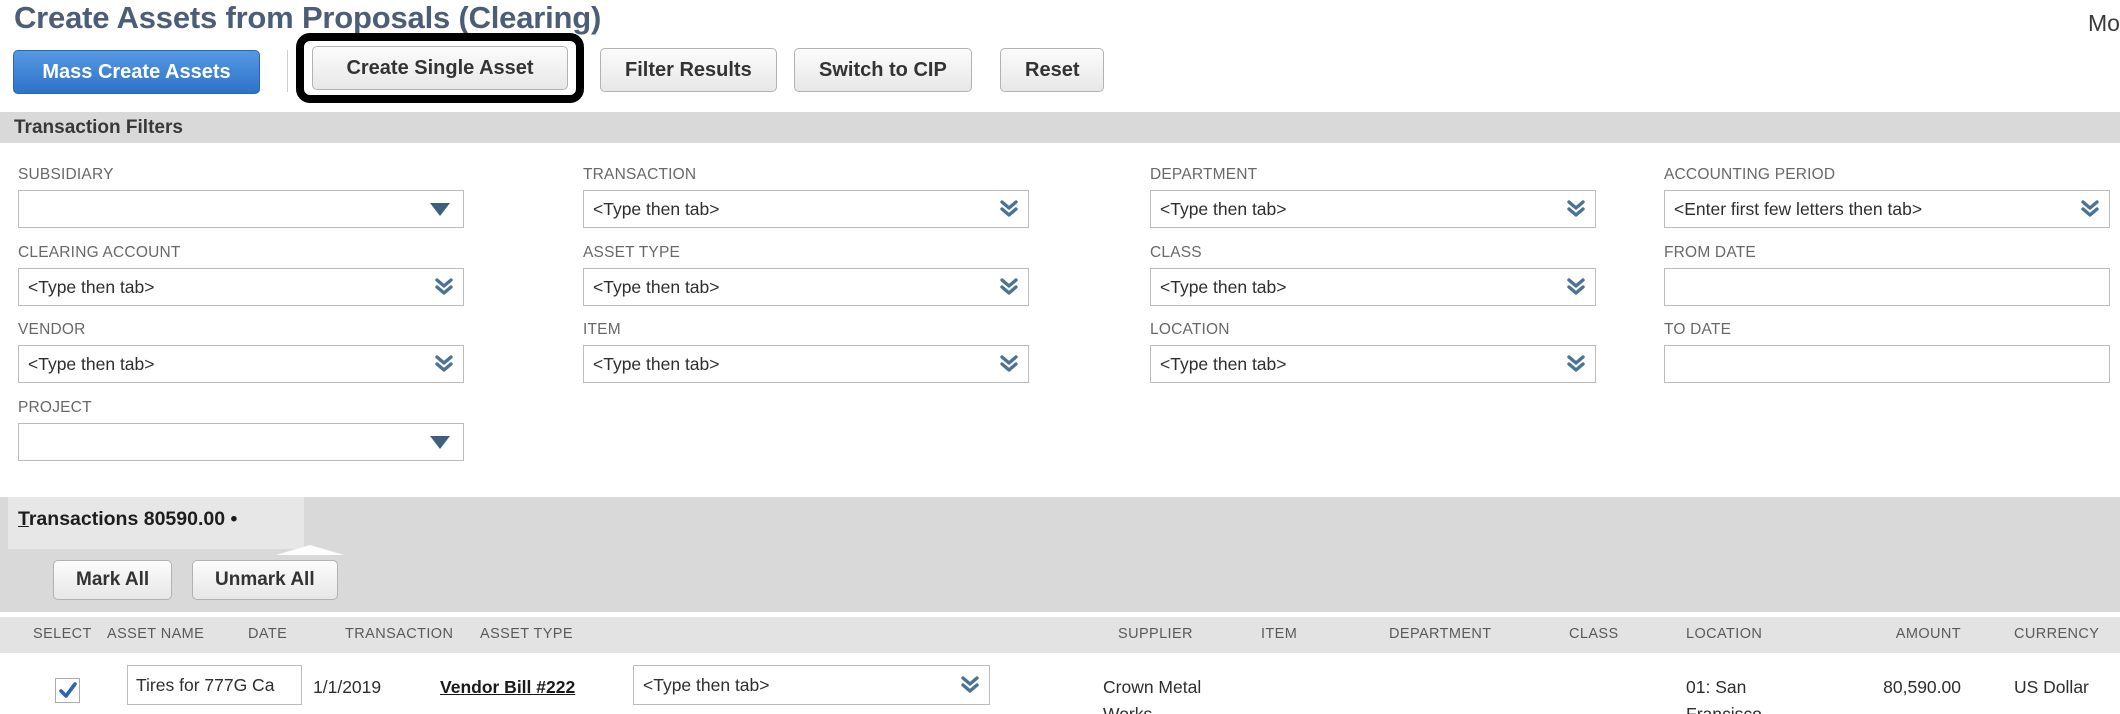 The height and width of the screenshot is (714, 2120). Describe the element at coordinates (1887, 364) in the screenshot. I see `to-date-input` at that location.